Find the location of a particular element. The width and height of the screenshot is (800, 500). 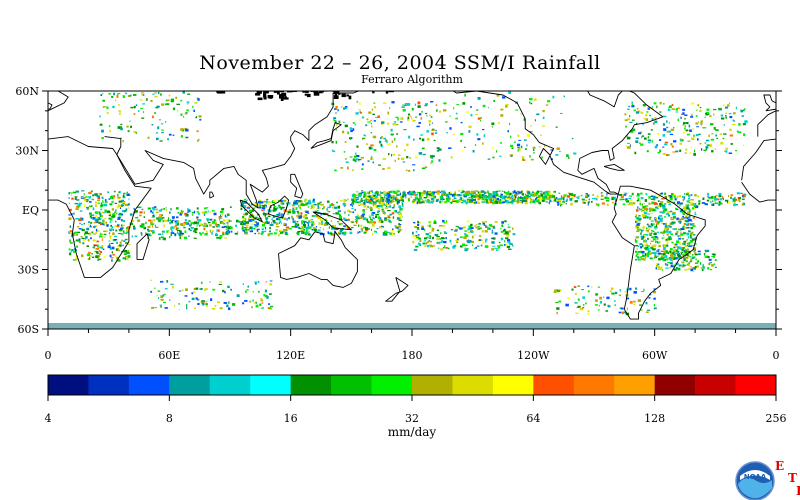

coastline-europe-asia is located at coordinates (412, 114).